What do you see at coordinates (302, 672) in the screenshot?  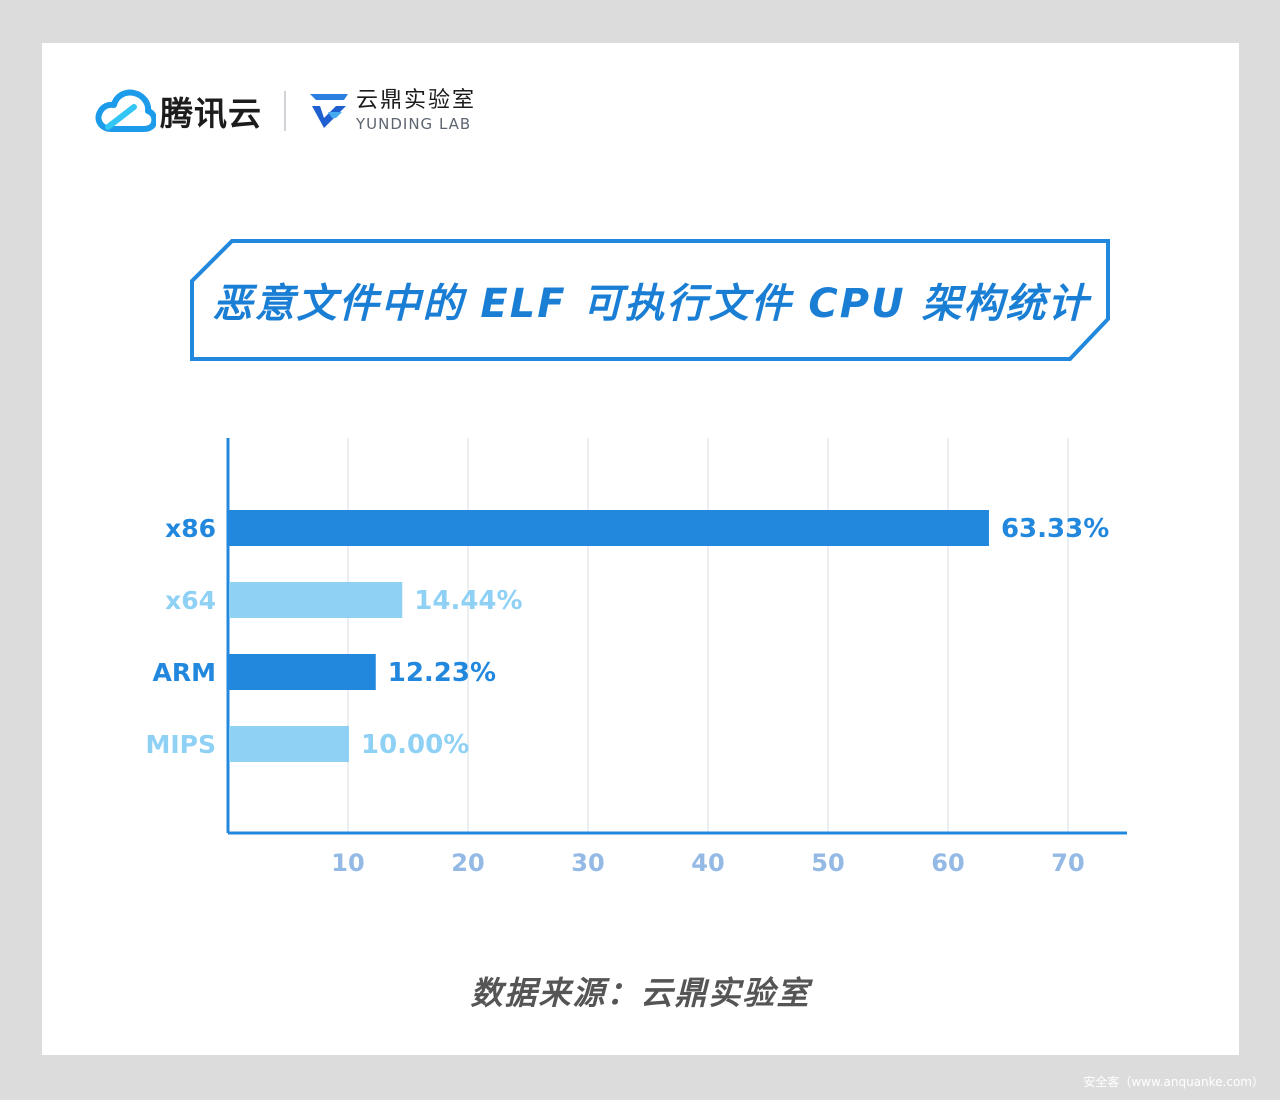 I see `bar-arm` at bounding box center [302, 672].